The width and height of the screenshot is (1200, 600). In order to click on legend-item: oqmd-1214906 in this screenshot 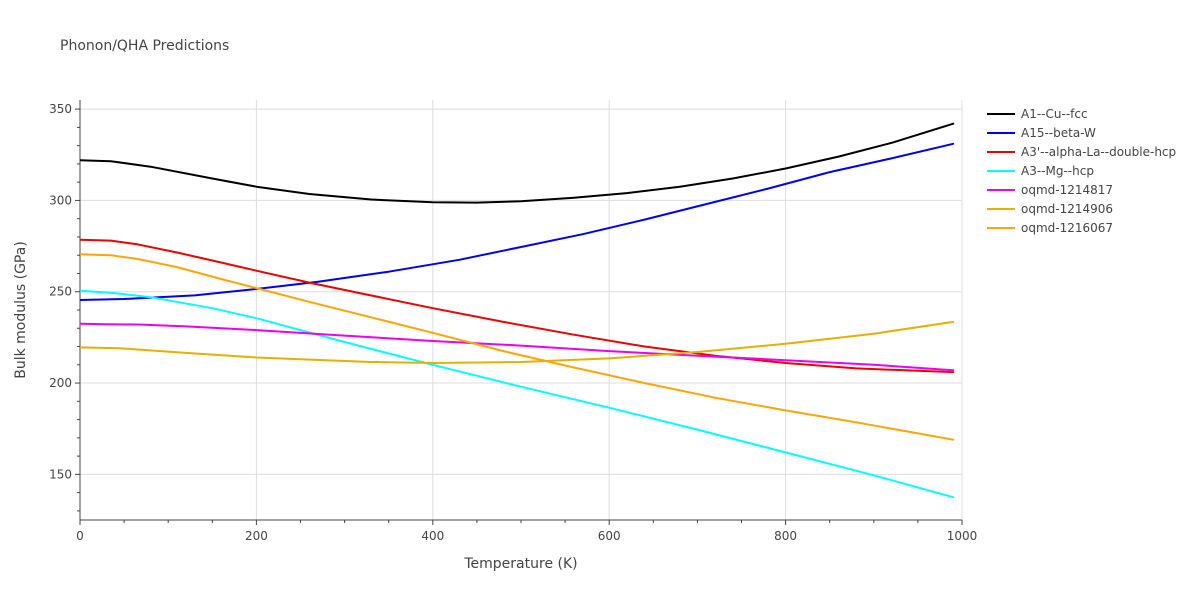, I will do `click(1050, 209)`.